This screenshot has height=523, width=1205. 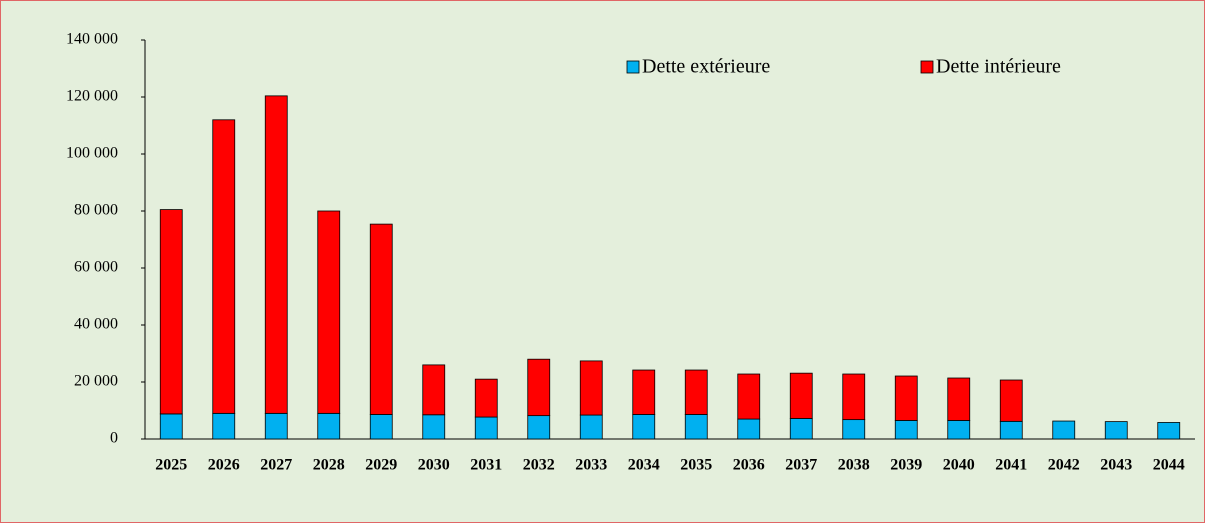 I want to click on x-tick-label: 2042, so click(x=1064, y=465).